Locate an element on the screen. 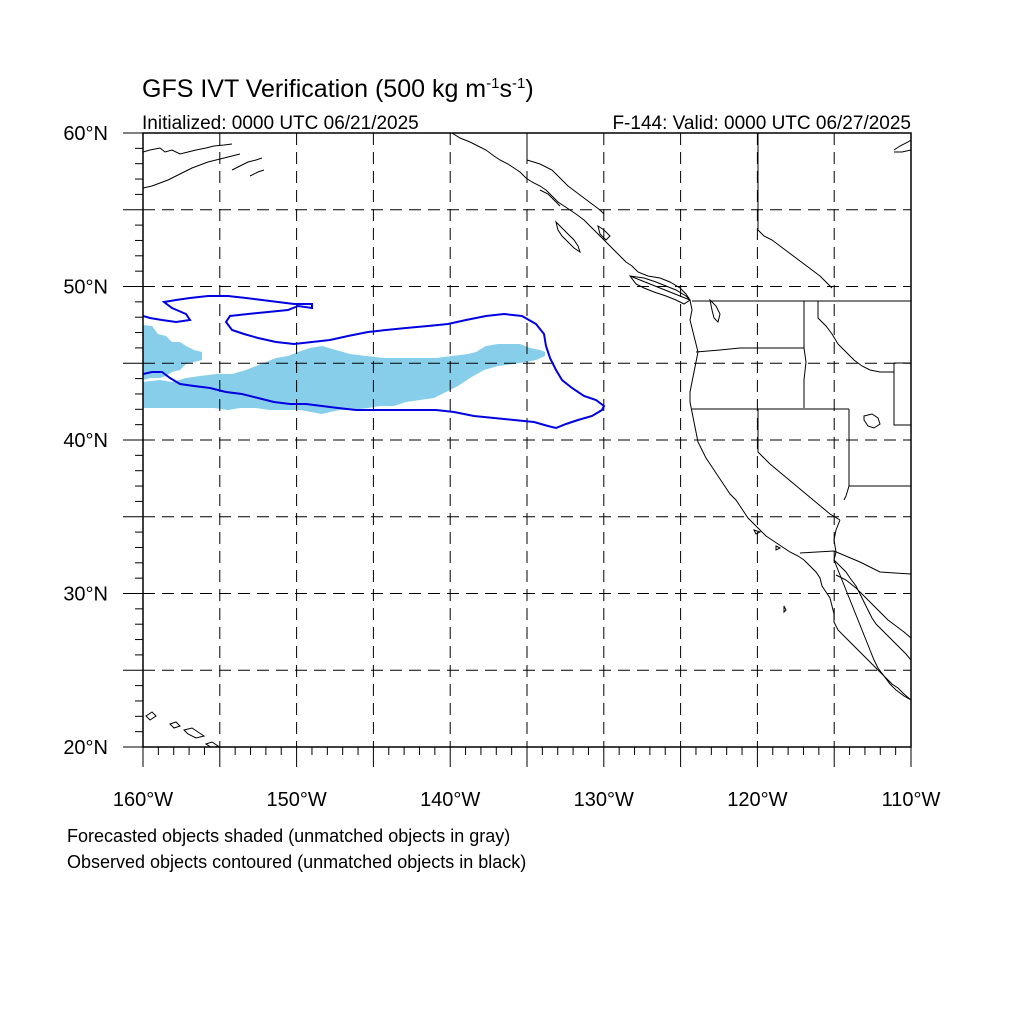  observed-object-contour is located at coordinates (374, 362).